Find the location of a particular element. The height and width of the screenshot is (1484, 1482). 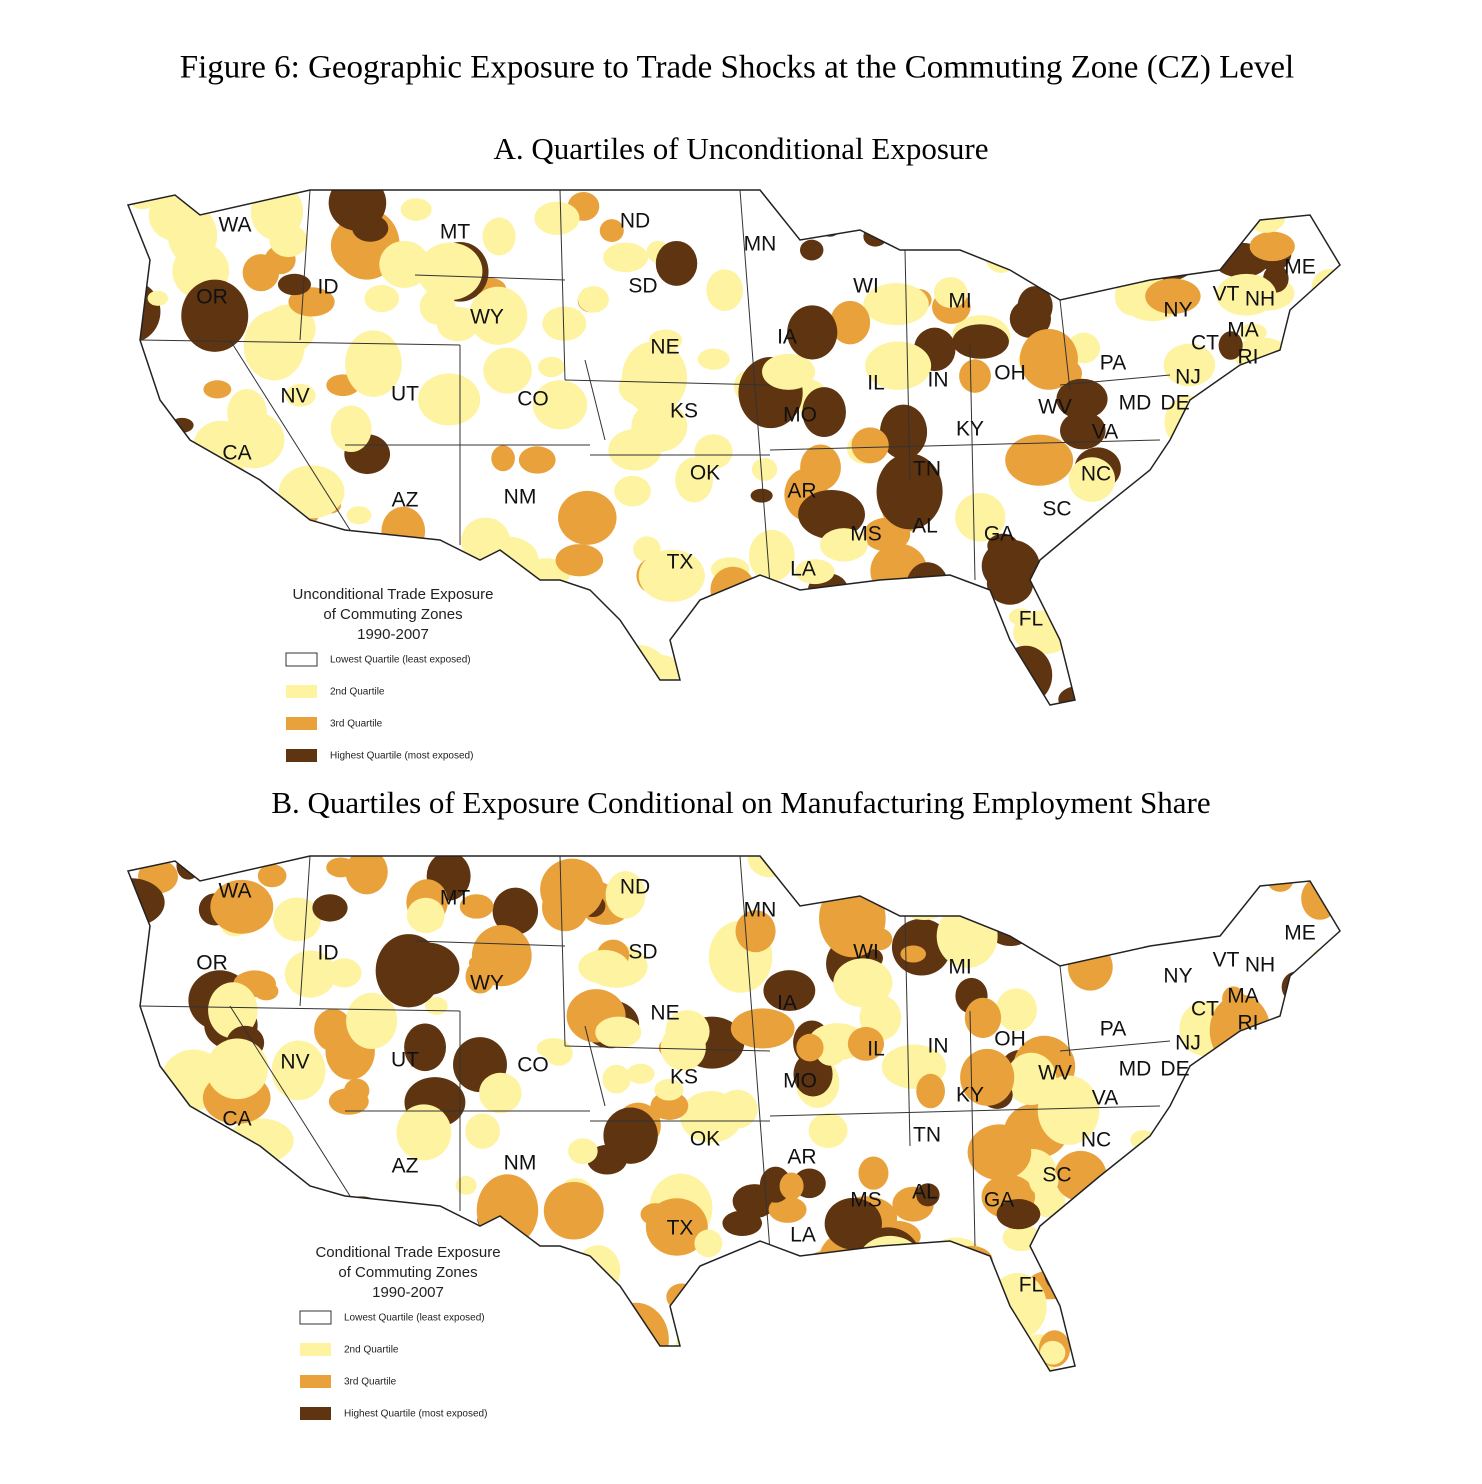

state-label: MI is located at coordinates (959, 301).